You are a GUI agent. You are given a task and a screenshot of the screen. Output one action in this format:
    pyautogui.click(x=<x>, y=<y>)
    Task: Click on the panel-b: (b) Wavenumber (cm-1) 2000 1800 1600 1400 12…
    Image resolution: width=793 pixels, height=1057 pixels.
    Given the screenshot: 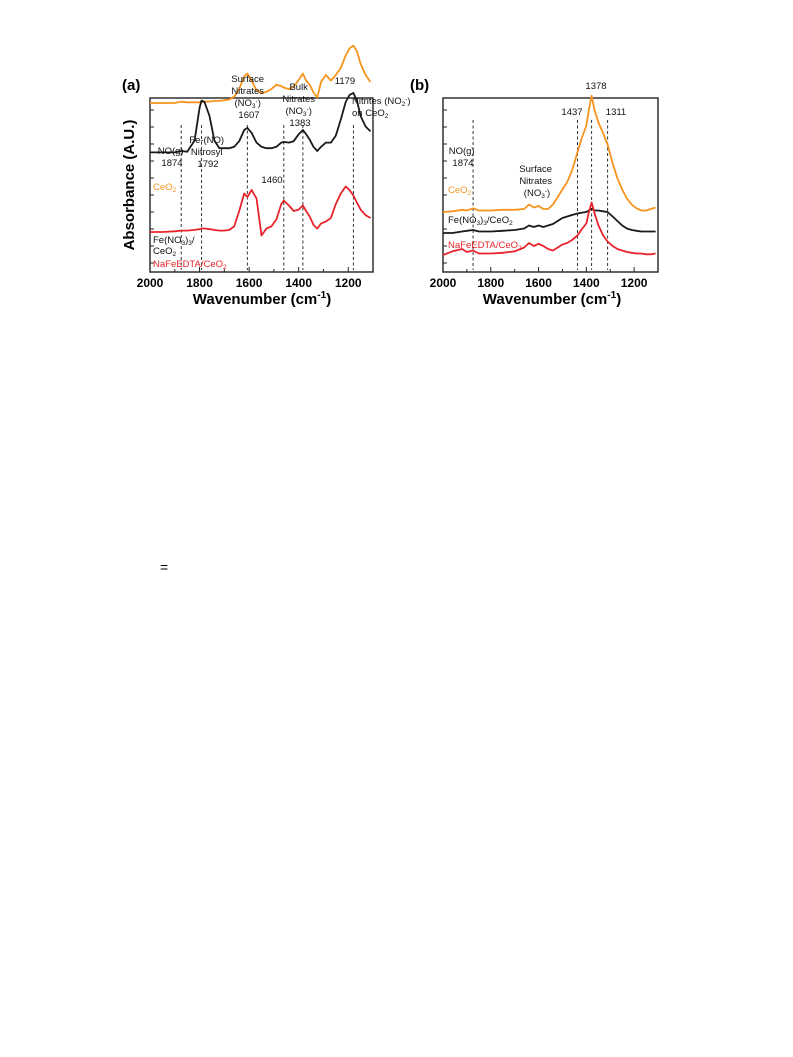 What is the action you would take?
    pyautogui.click(x=534, y=192)
    